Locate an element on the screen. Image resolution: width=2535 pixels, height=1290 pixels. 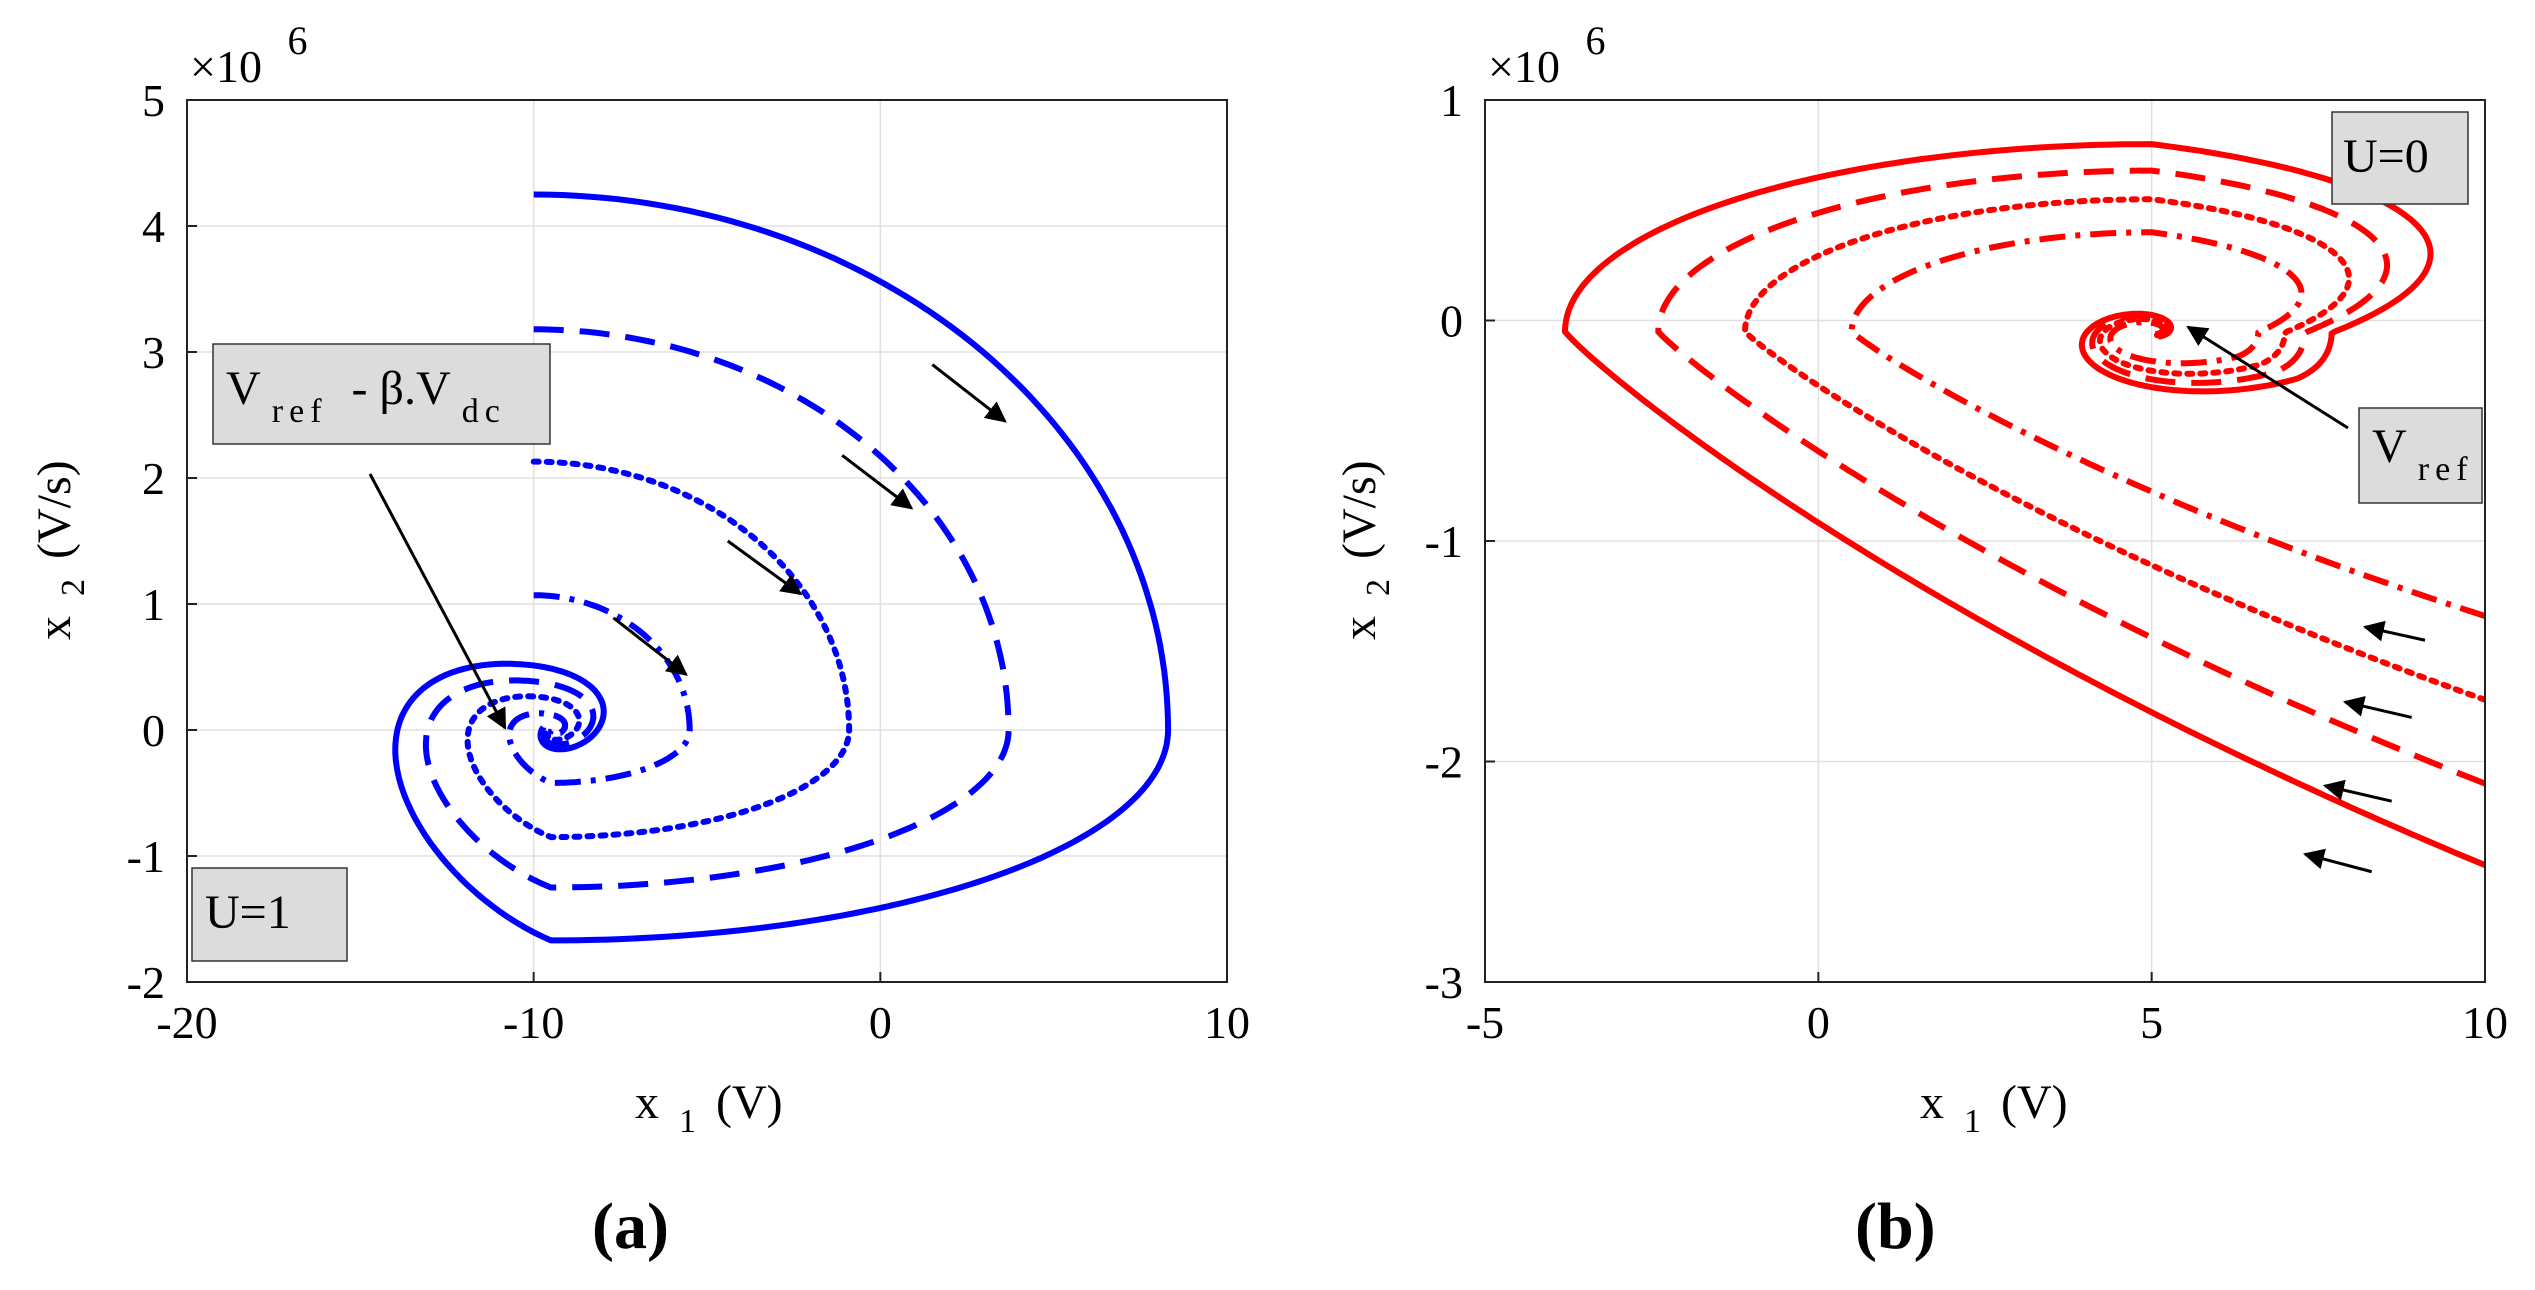
chart-b-callout-vref: V ref is located at coordinates (2334, 414).